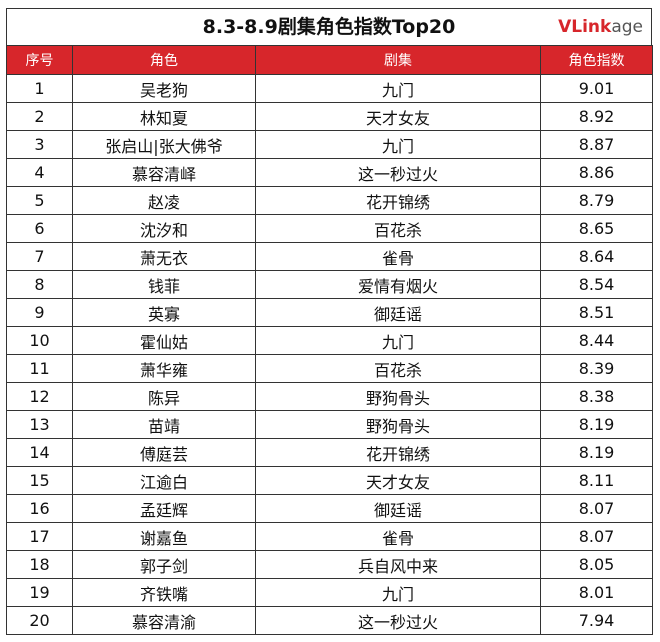 The image size is (660, 642). What do you see at coordinates (164, 200) in the screenshot?
I see `table-cell: 赵凌` at bounding box center [164, 200].